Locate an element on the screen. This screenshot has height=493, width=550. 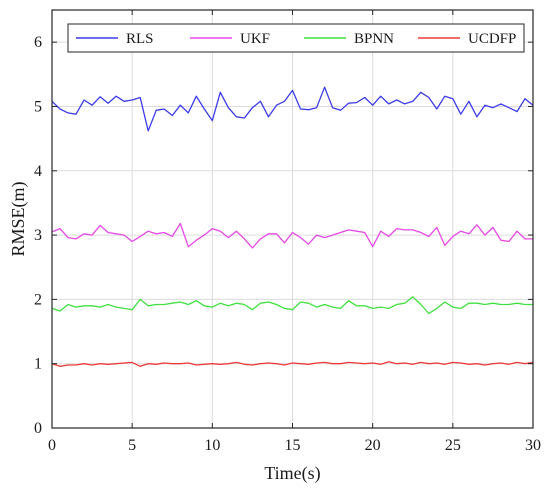
x-tick-label: 15 is located at coordinates (293, 445).